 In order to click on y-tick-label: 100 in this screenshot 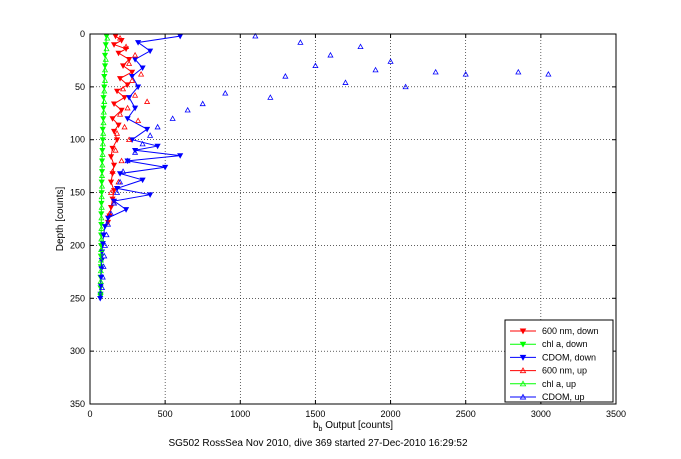, I will do `click(77, 140)`.